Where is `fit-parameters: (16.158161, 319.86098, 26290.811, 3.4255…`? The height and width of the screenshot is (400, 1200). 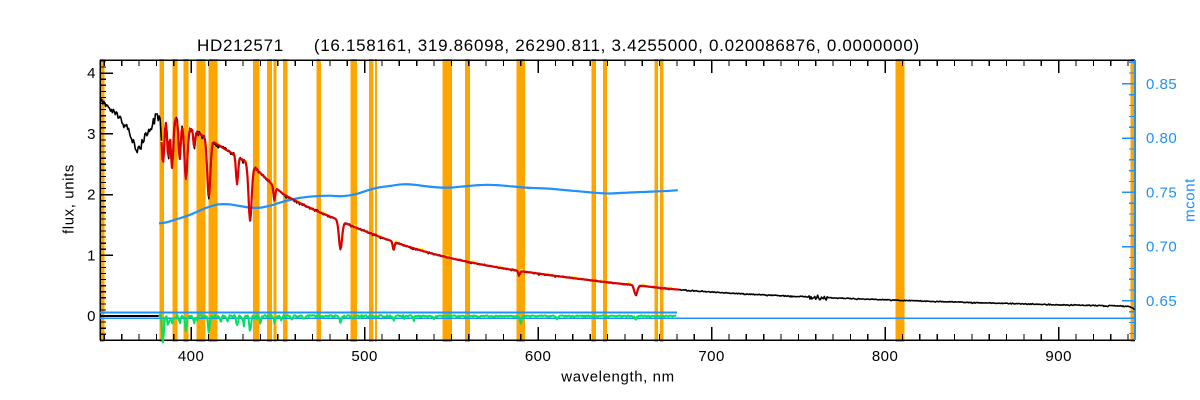 fit-parameters: (16.158161, 319.86098, 26290.811, 3.4255… is located at coordinates (616, 45).